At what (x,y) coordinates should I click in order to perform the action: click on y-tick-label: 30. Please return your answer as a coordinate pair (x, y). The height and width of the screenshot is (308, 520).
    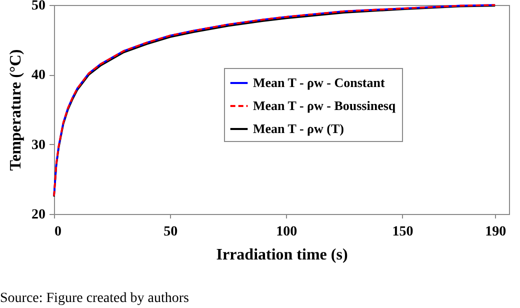
    Looking at the image, I should click on (39, 145).